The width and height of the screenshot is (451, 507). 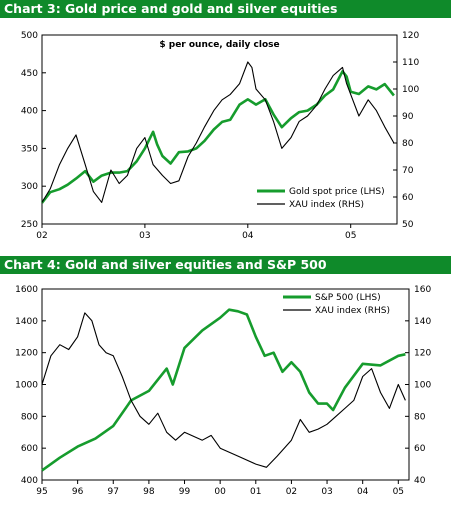 I want to click on chart4-right-tick-label: 80, so click(x=420, y=417).